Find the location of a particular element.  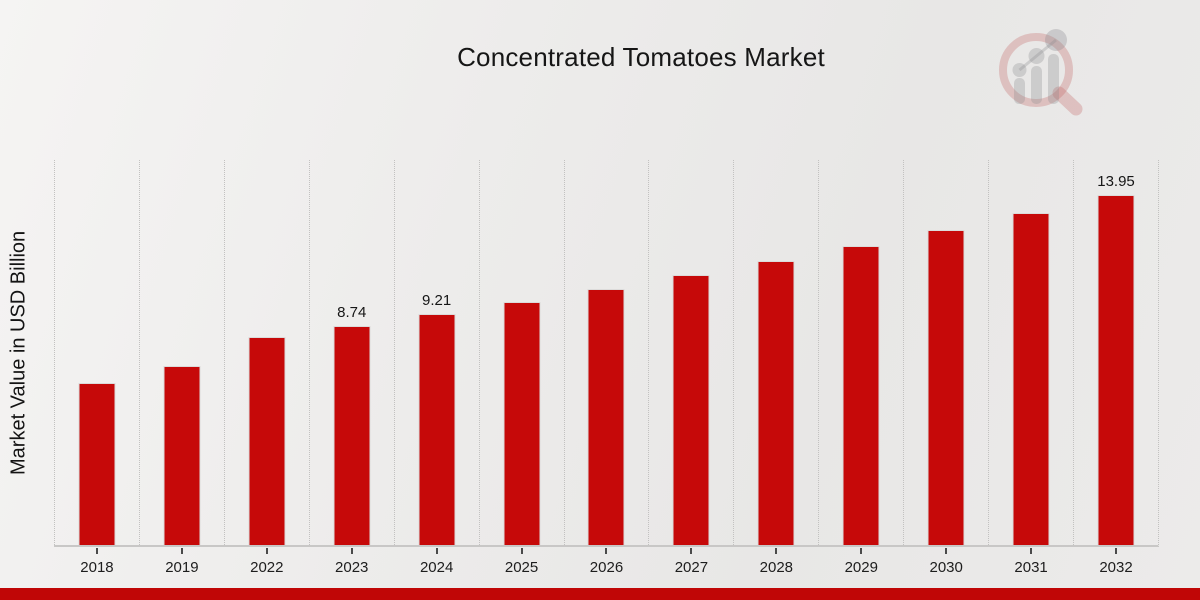

category-slot: 2031 is located at coordinates (1030, 368).